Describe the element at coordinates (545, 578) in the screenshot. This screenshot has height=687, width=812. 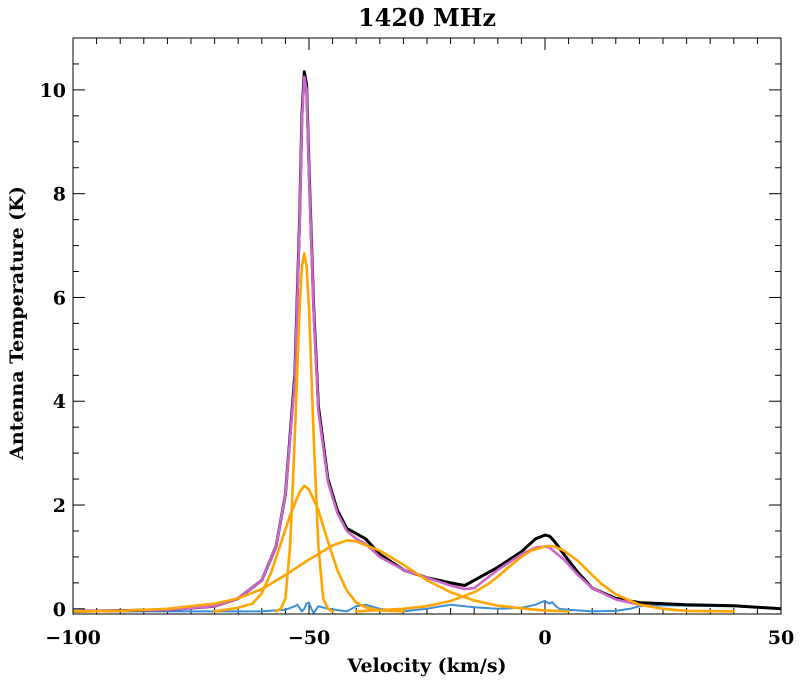
I see `gaussian-component-4-line` at that location.